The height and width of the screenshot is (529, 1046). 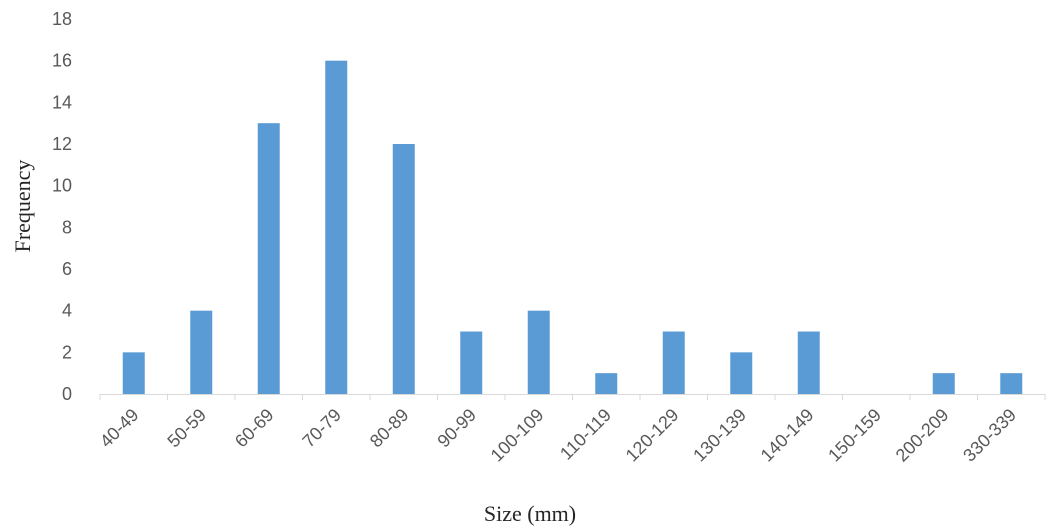 What do you see at coordinates (67, 394) in the screenshot?
I see `y-tick-label: 0` at bounding box center [67, 394].